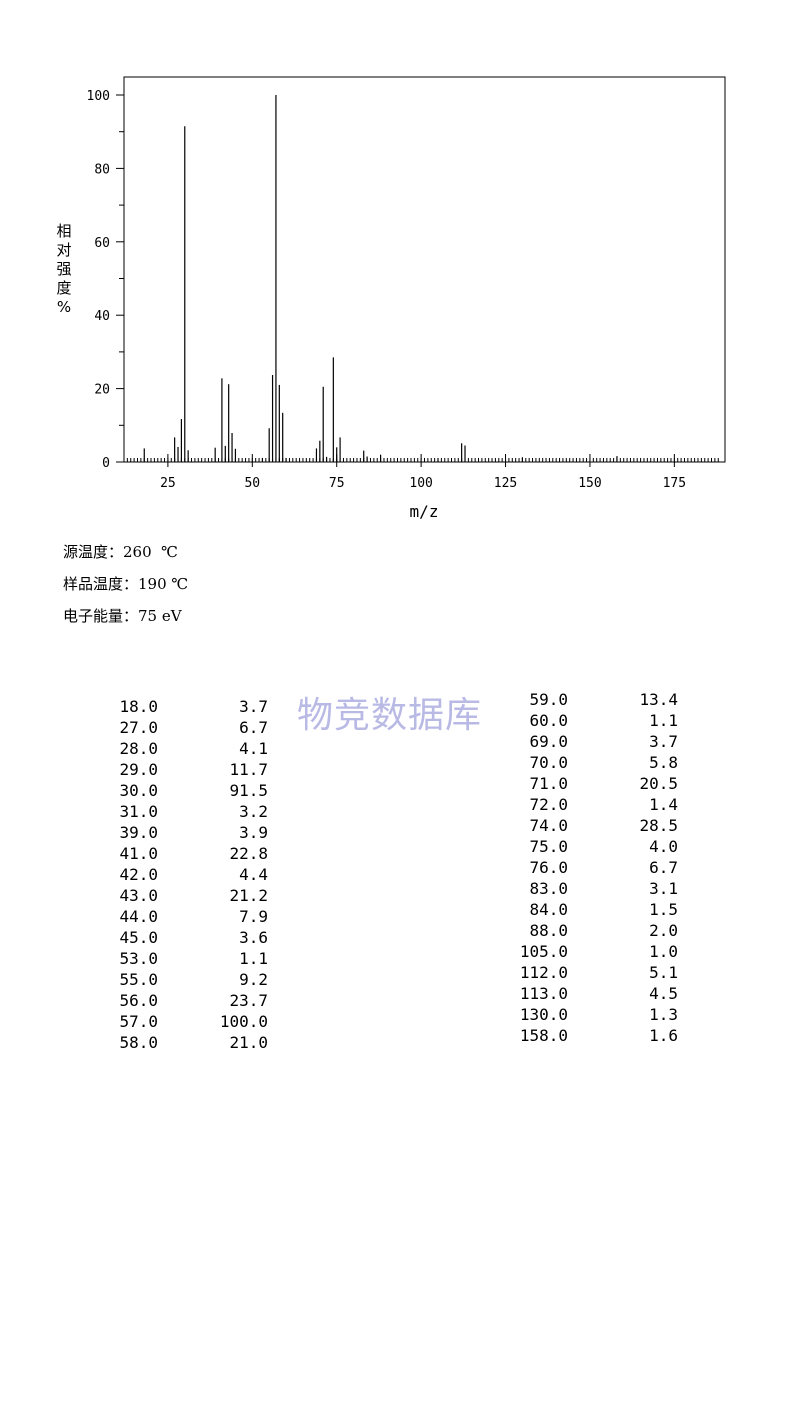 The image size is (794, 1417). Describe the element at coordinates (580, 784) in the screenshot. I see `table-row: 71.0 20.5` at that location.